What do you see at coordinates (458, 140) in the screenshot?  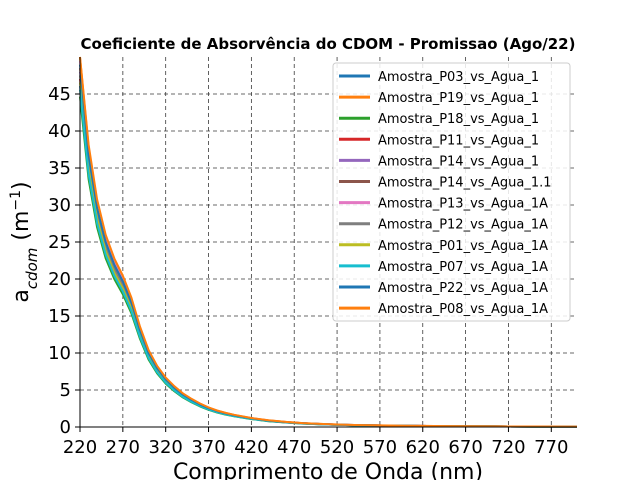 I see `legend-label: Amostra_P11_vs_Agua_1` at bounding box center [458, 140].